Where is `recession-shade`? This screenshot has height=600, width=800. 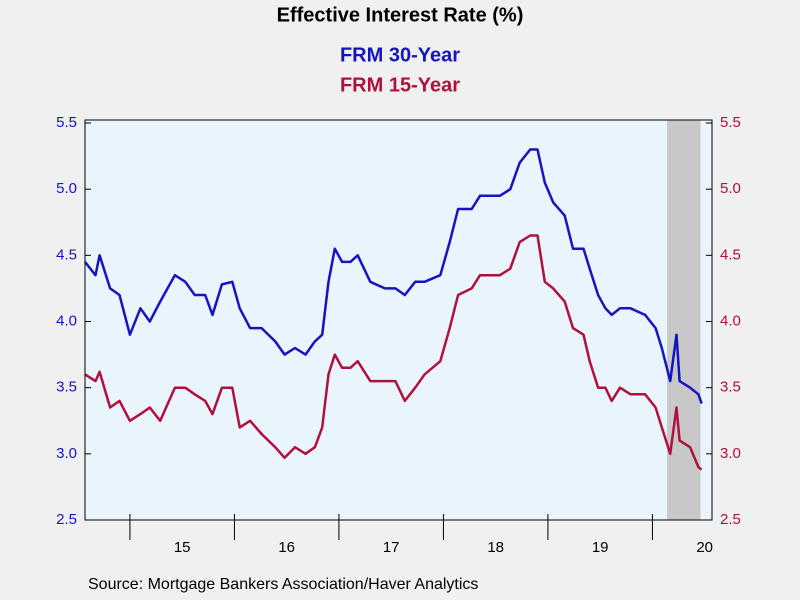 recession-shade is located at coordinates (684, 320).